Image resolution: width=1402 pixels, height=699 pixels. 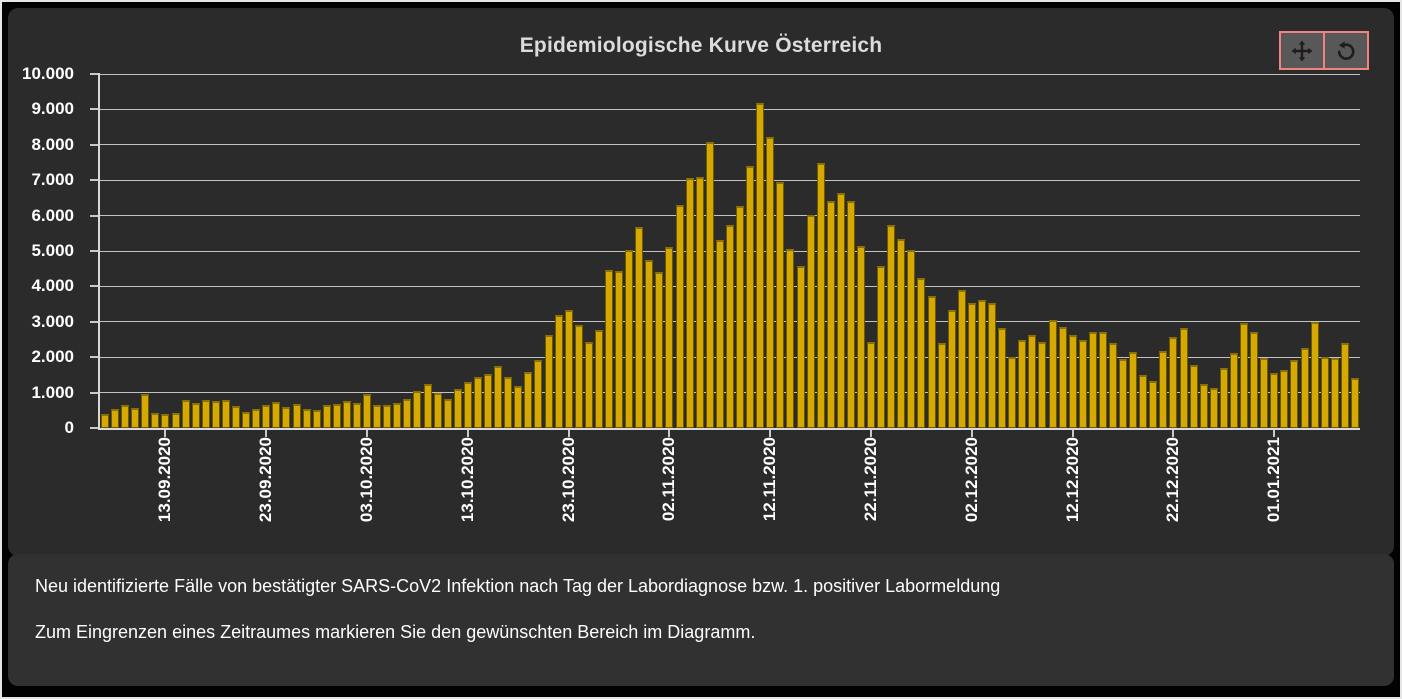 What do you see at coordinates (52, 215) in the screenshot?
I see `y-axis-label: 6.000` at bounding box center [52, 215].